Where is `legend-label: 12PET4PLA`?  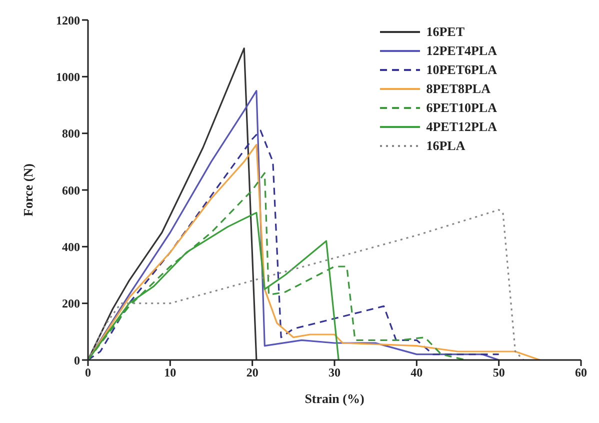 legend-label: 12PET4PLA is located at coordinates (461, 50).